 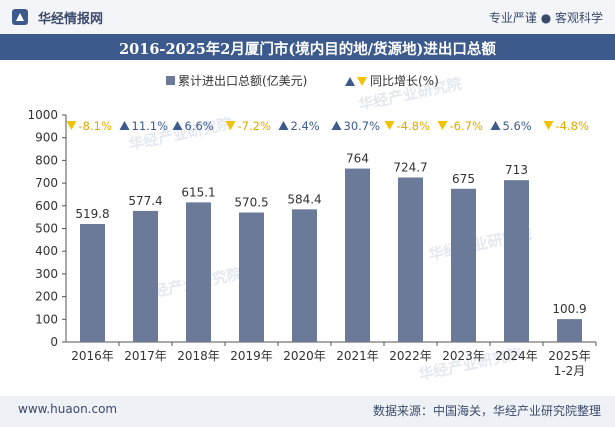 What do you see at coordinates (242, 80) in the screenshot?
I see `legend-bar-label: 累计进出口总额(亿美元)` at bounding box center [242, 80].